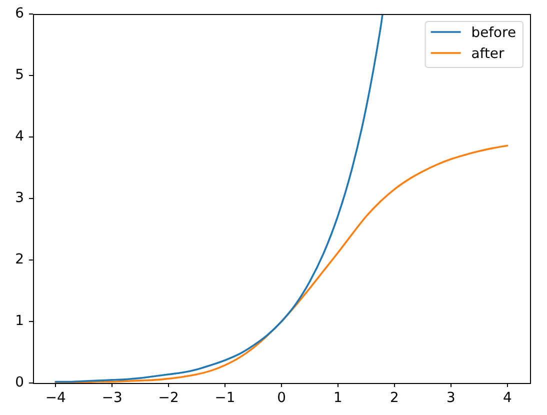 The image size is (547, 415). What do you see at coordinates (507, 398) in the screenshot?
I see `x-tick-label: 4` at bounding box center [507, 398].